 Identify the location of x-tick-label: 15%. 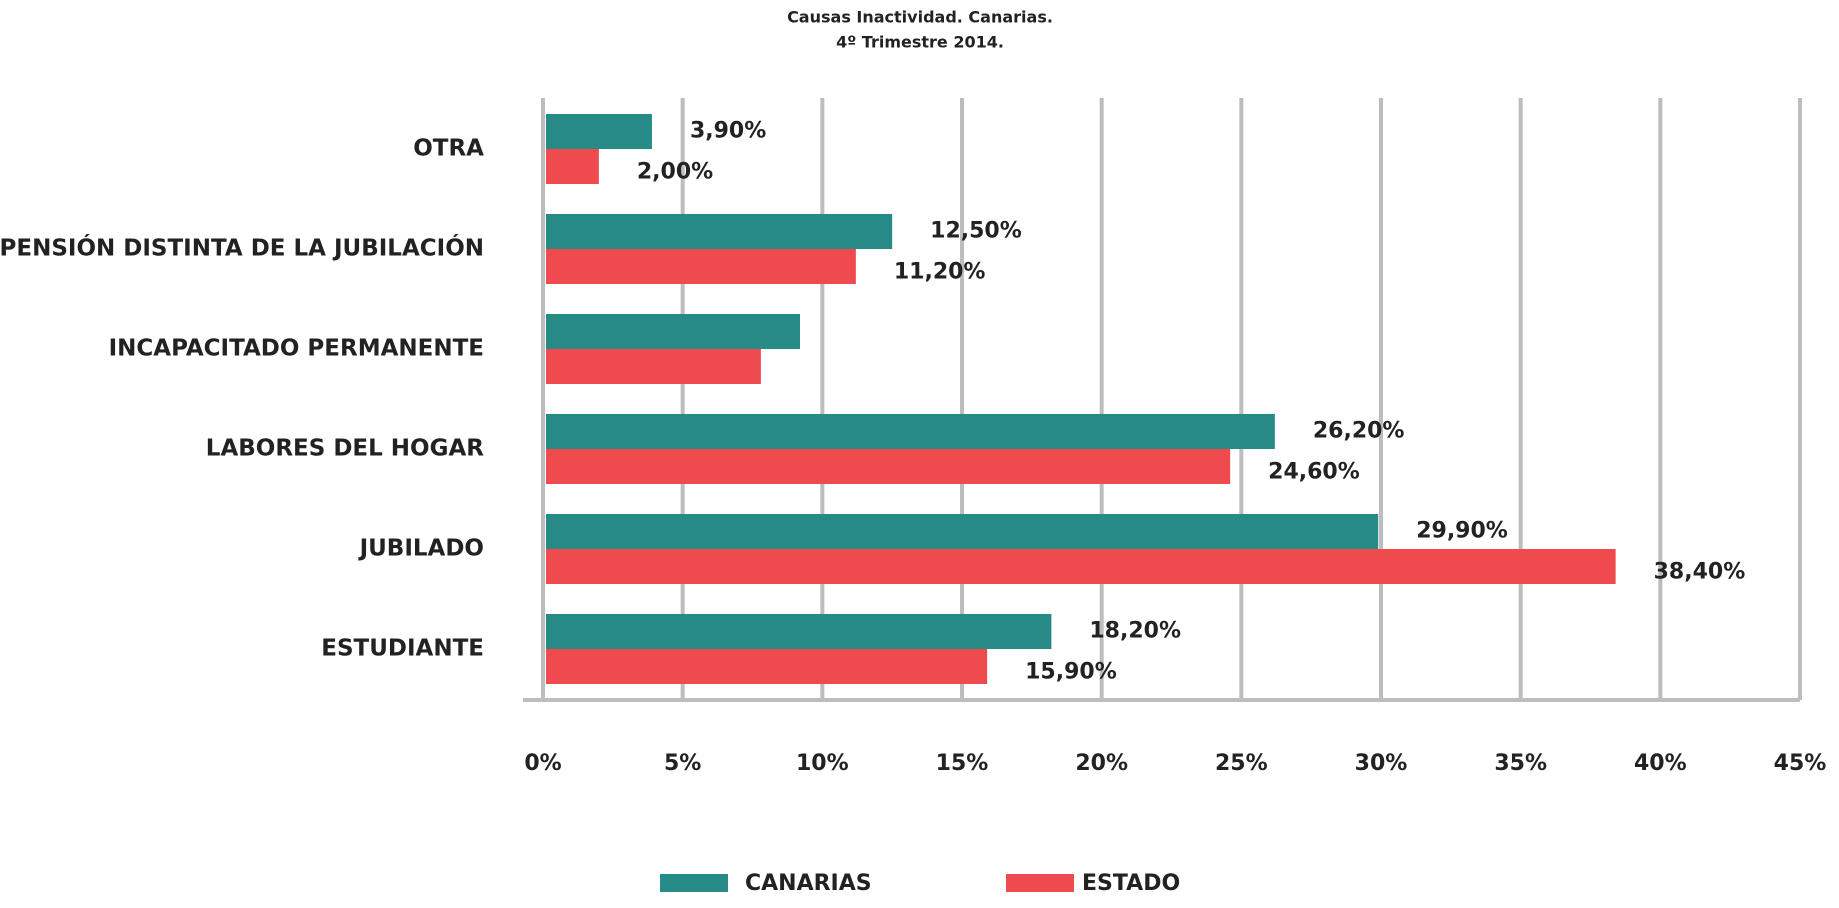
(962, 763).